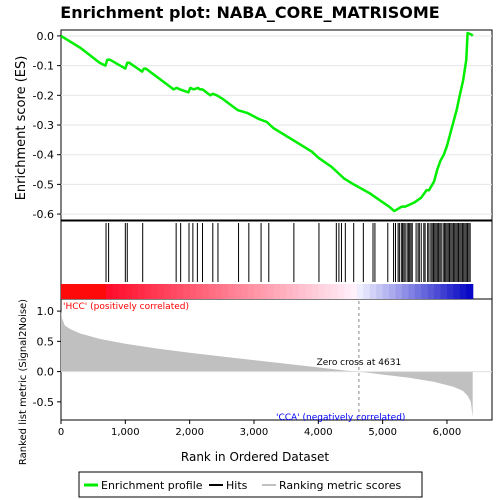  I want to click on x-tick-label: 2,000, so click(189, 432).